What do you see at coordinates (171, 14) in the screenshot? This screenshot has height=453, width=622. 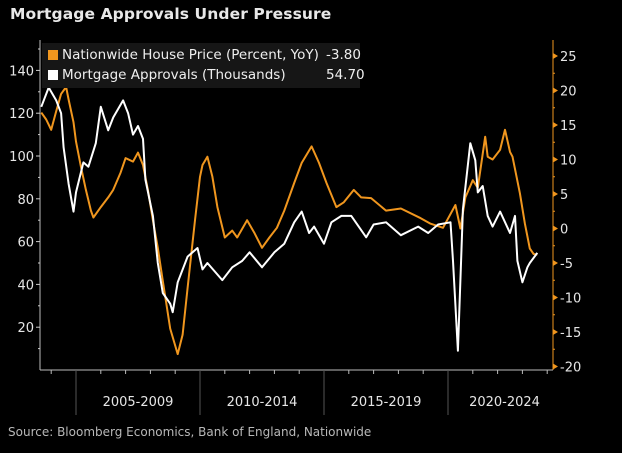 I see `chart-title: Mortgage Approvals Under Pressure` at bounding box center [171, 14].